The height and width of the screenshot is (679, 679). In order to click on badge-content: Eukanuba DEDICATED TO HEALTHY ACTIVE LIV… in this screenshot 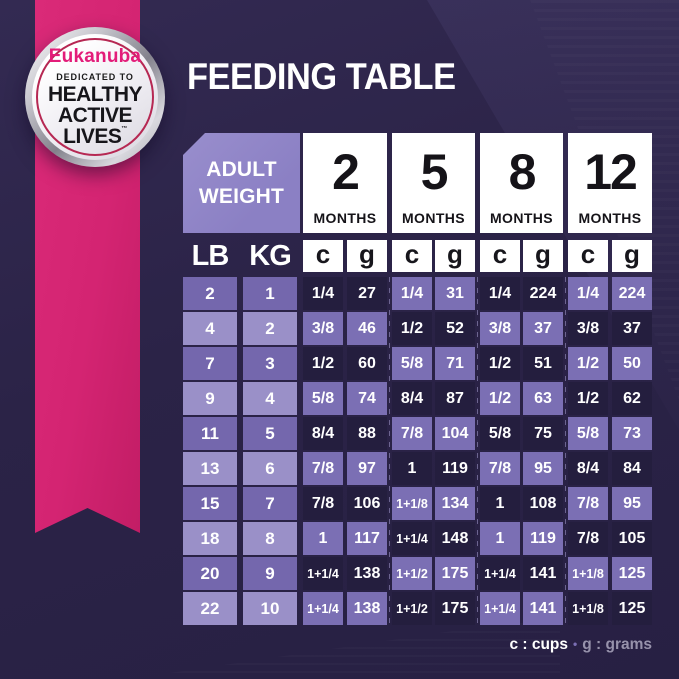, I will do `click(95, 97)`.